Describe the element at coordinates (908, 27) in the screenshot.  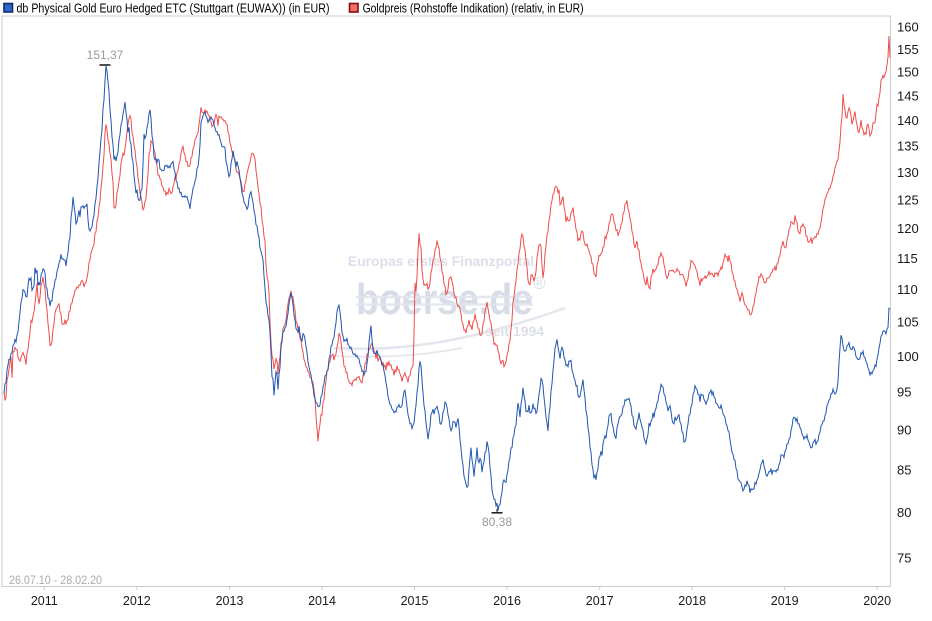
I see `svg-text: 160` at that location.